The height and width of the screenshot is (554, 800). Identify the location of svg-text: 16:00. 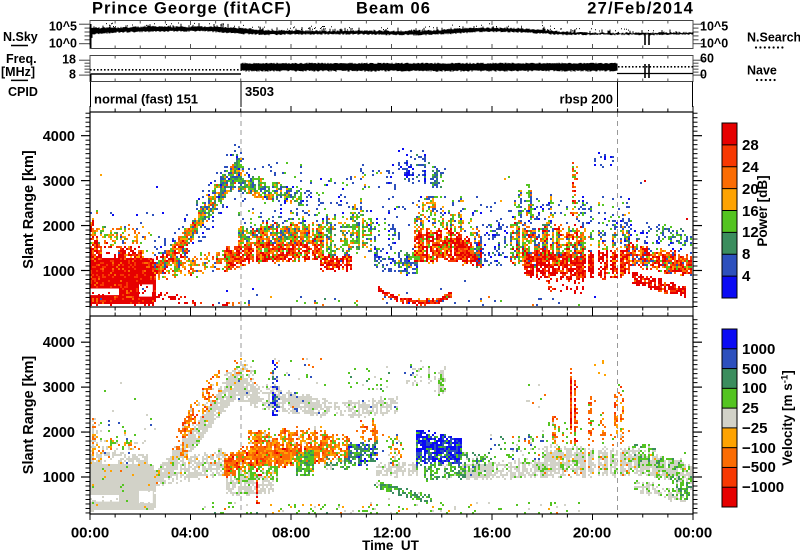
(492, 533).